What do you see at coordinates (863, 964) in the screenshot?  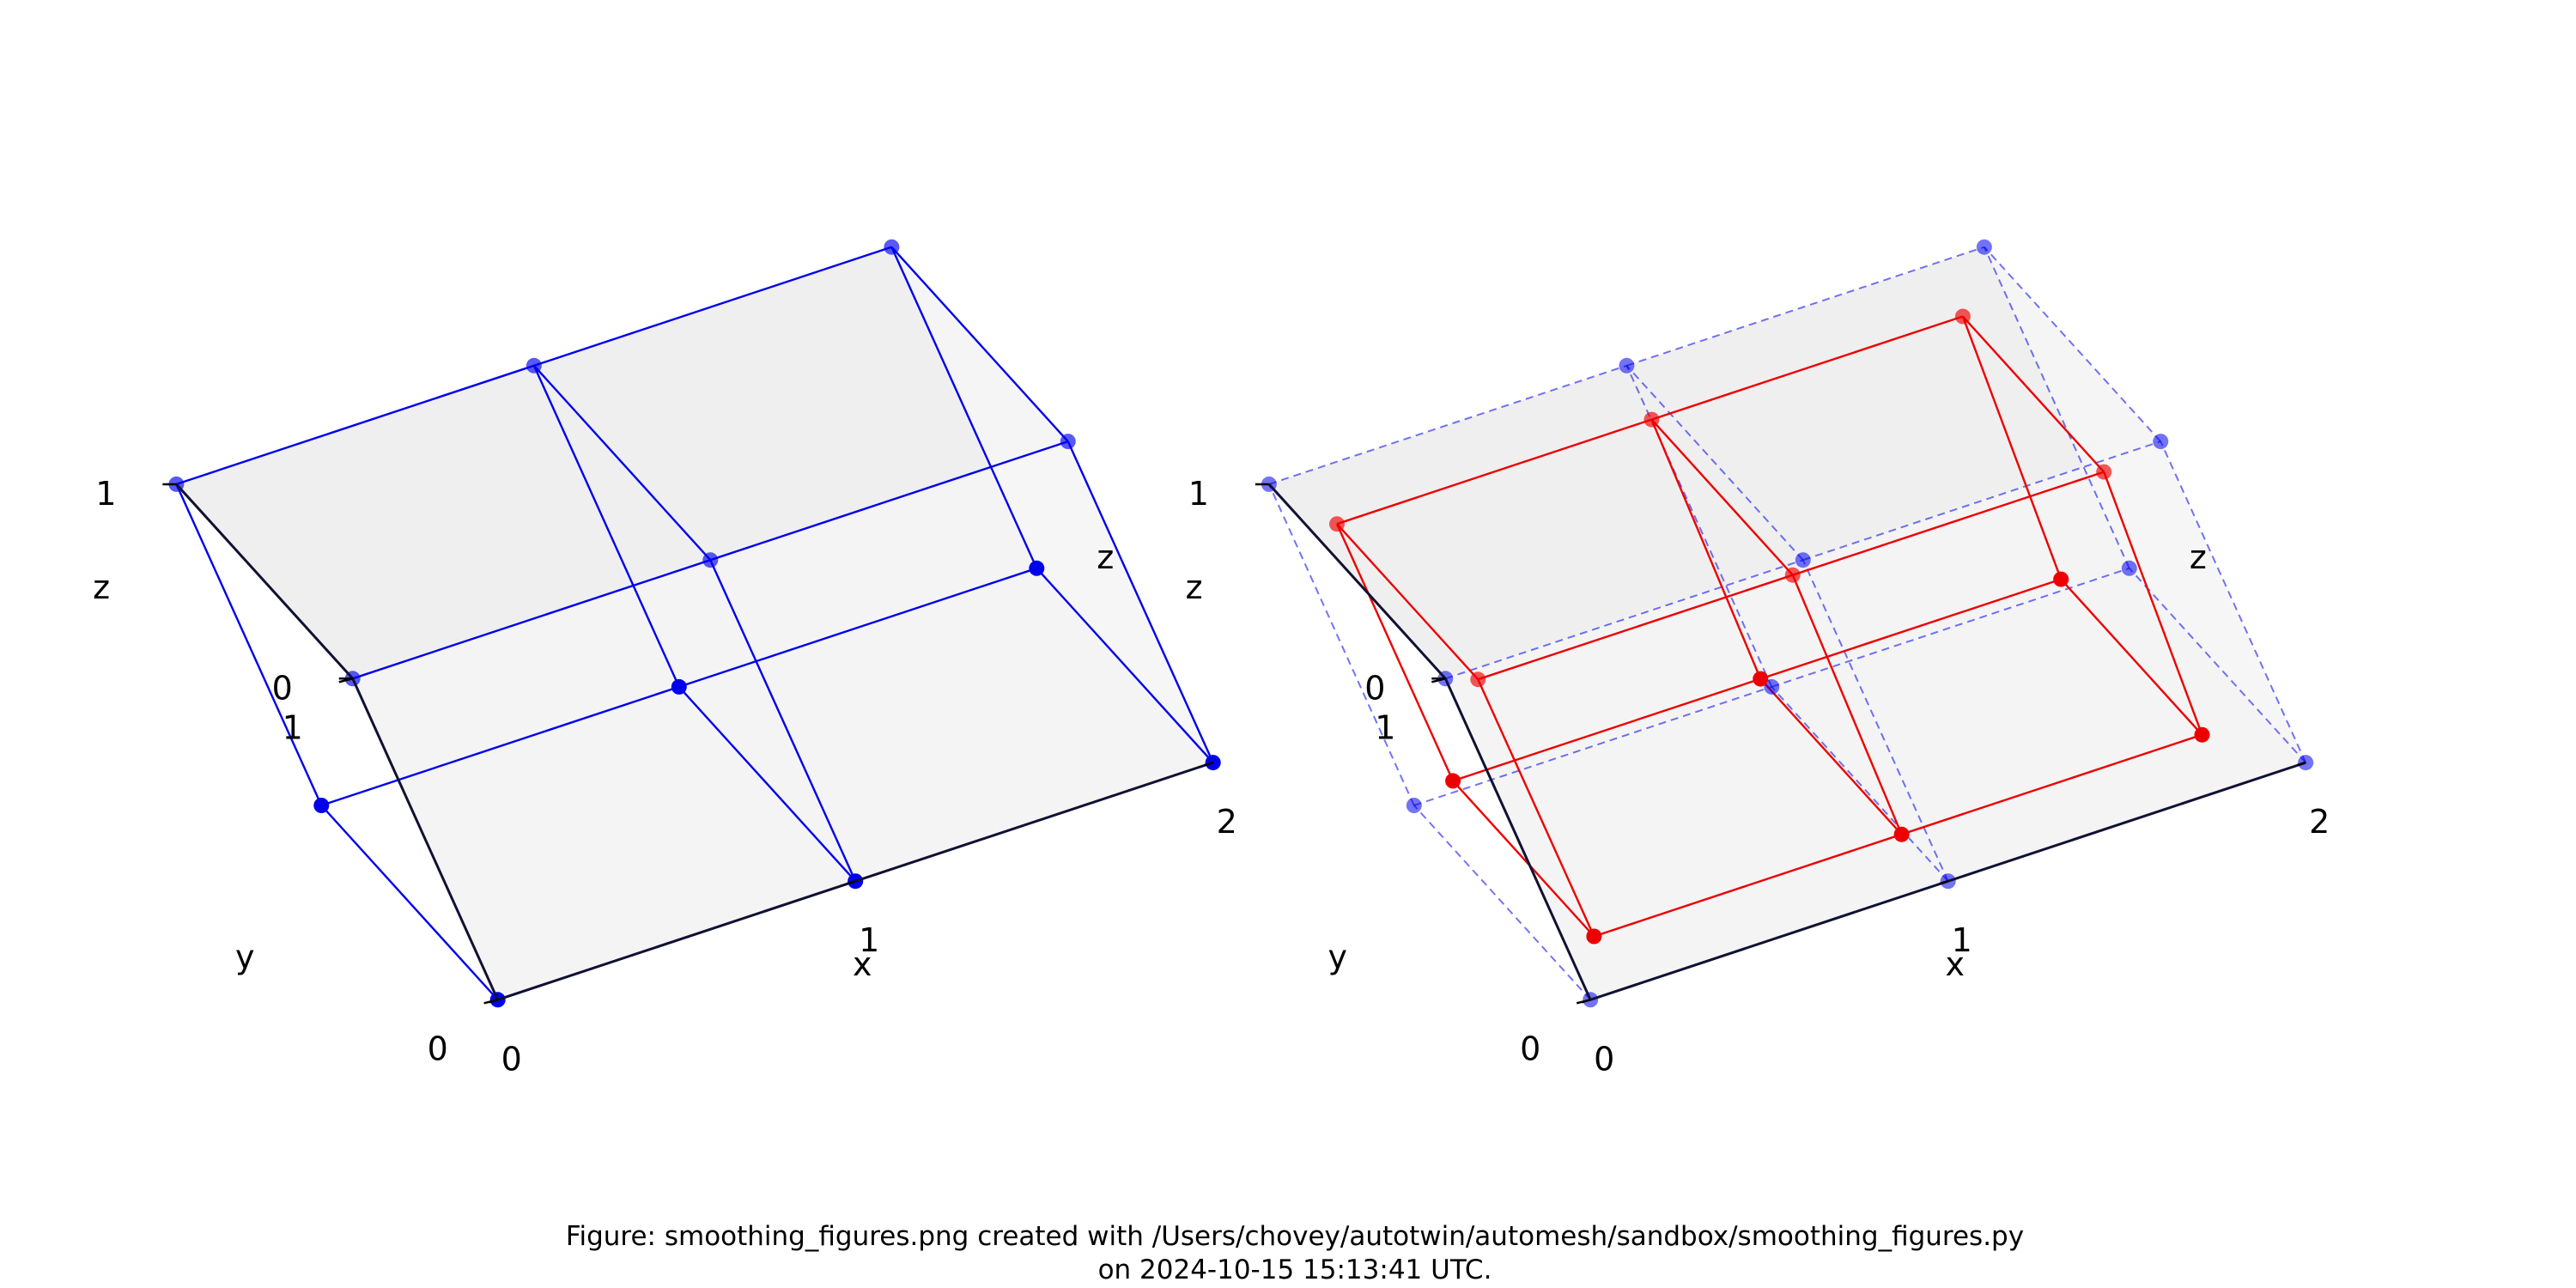 I see `x-axis-label: x` at bounding box center [863, 964].